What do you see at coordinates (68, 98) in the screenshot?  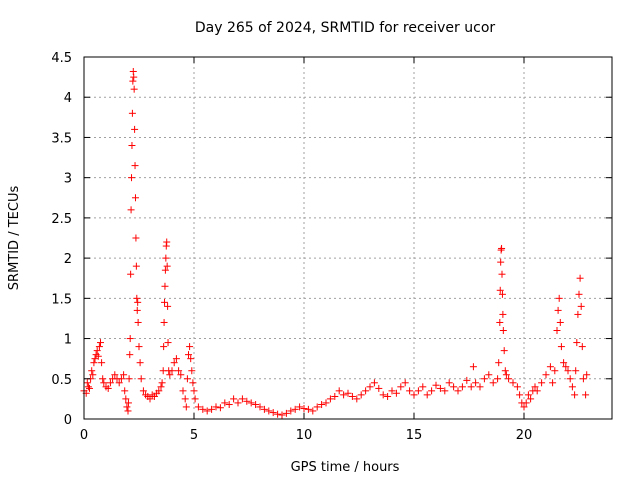 I see `y-tick-label: 4` at bounding box center [68, 98].